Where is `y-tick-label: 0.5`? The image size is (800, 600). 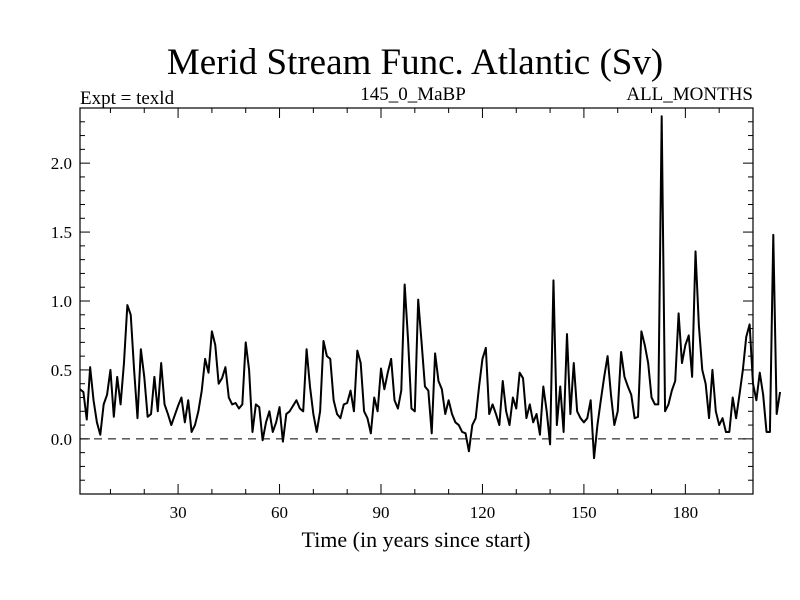 y-tick-label: 0.5 is located at coordinates (61, 370).